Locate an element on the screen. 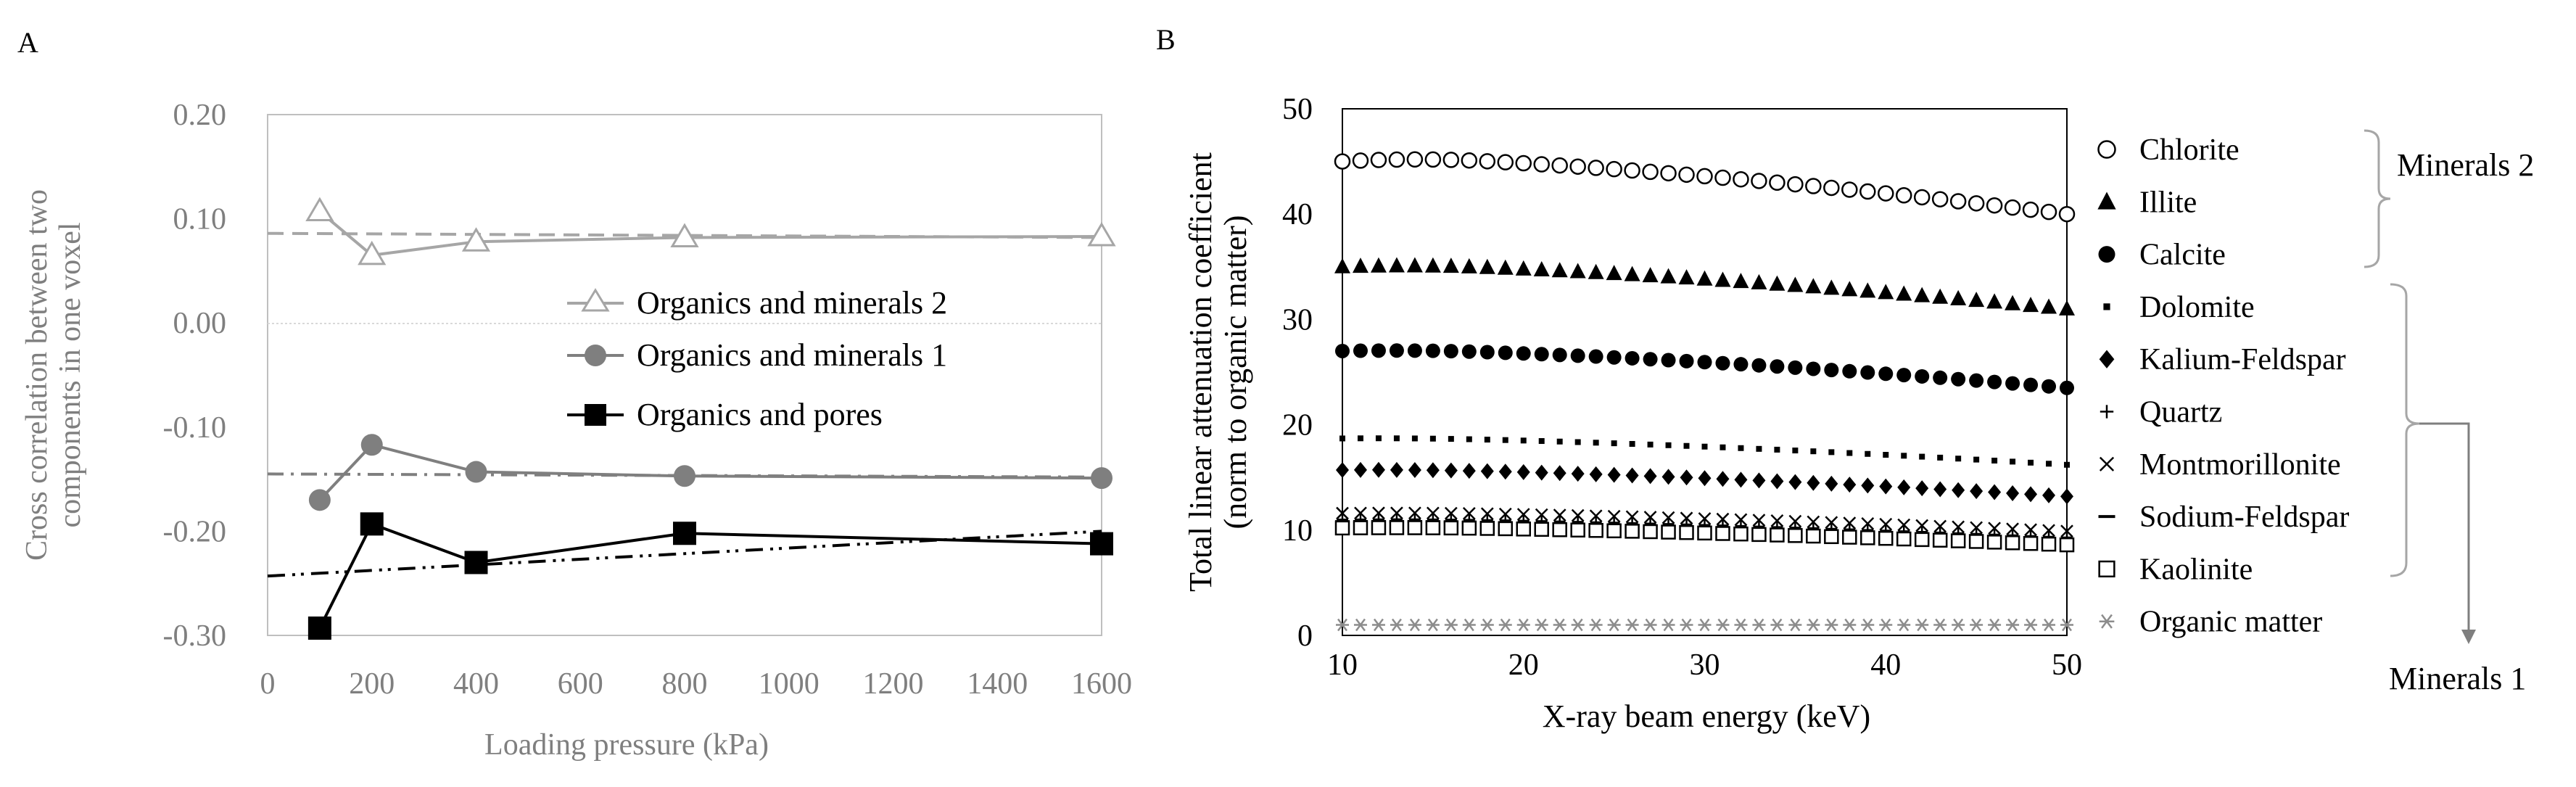 The height and width of the screenshot is (787, 2576). legend-entry-kaolinite: Kaolinite is located at coordinates (2175, 569).